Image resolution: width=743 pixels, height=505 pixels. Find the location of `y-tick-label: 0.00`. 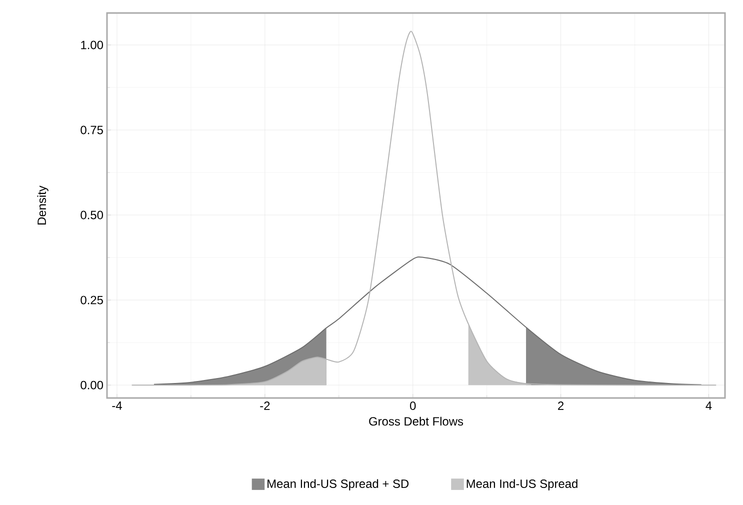

y-tick-label: 0.00 is located at coordinates (92, 385).